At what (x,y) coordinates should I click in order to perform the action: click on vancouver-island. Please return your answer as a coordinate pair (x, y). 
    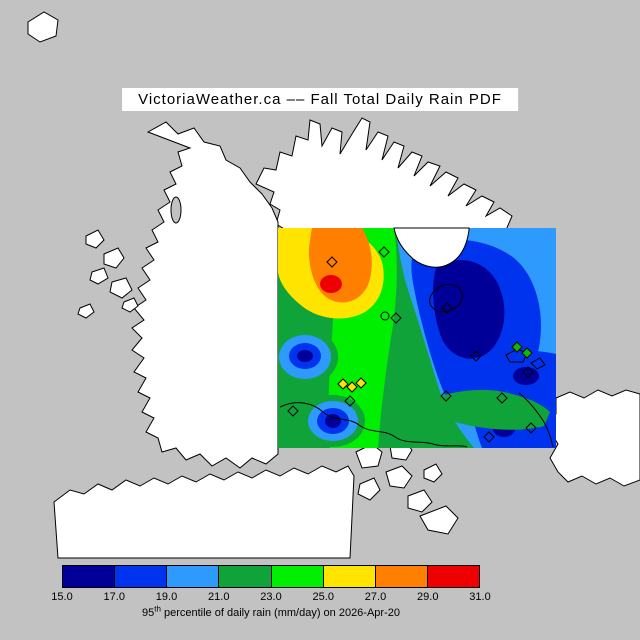
    Looking at the image, I should click on (205, 295).